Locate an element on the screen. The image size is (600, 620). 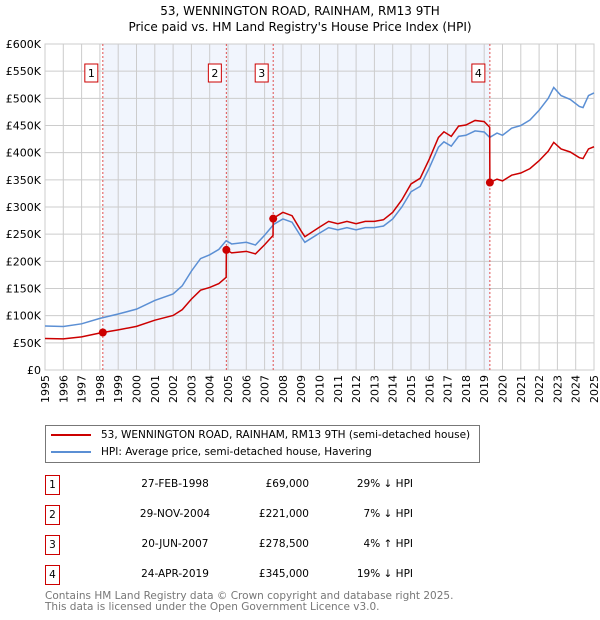
x-tick-label: 2003 is located at coordinates (191, 389).